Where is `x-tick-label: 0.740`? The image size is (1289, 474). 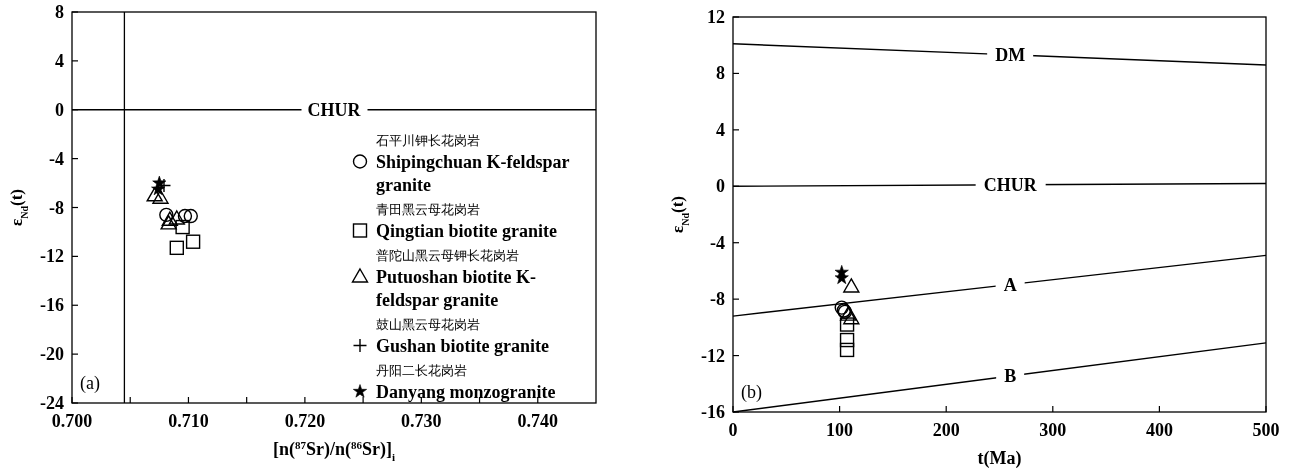 x-tick-label: 0.740 is located at coordinates (538, 421).